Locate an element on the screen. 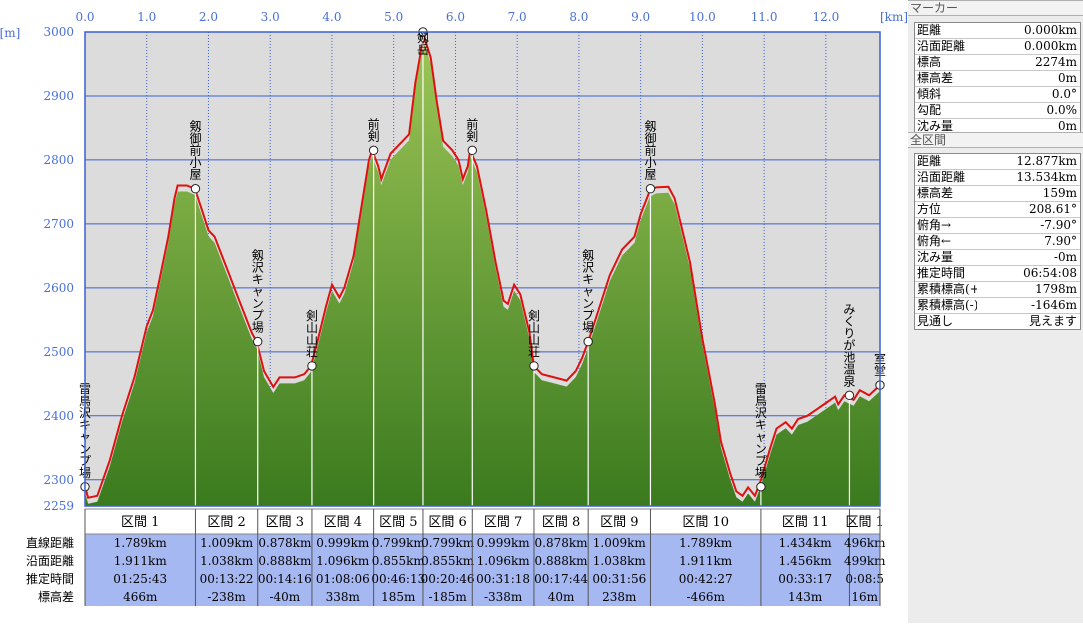 The width and height of the screenshot is (1083, 627). all-section-value: 06:54:08 is located at coordinates (1050, 273).